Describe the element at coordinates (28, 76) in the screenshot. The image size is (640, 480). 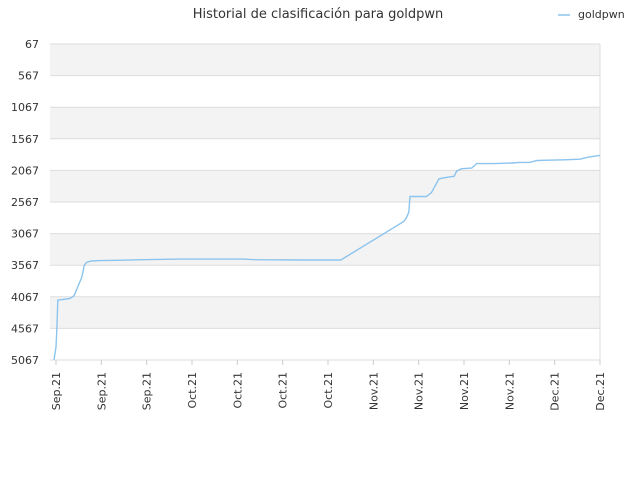
I see `y-tick-label: 567` at that location.